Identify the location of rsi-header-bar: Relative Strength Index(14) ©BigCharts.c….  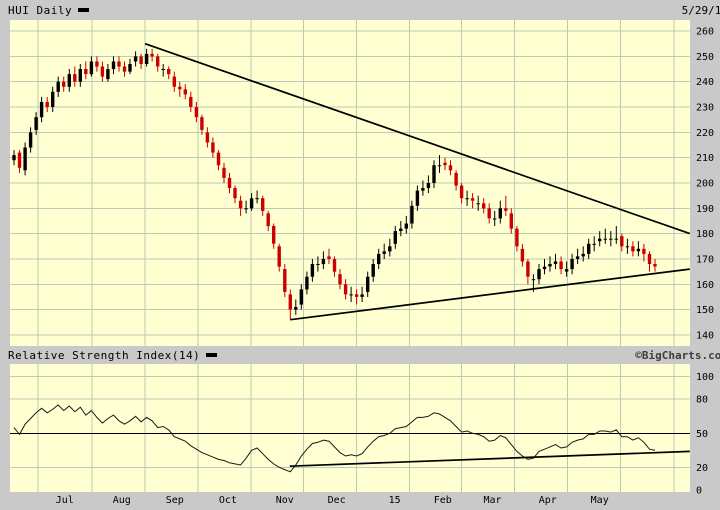
(360, 355).